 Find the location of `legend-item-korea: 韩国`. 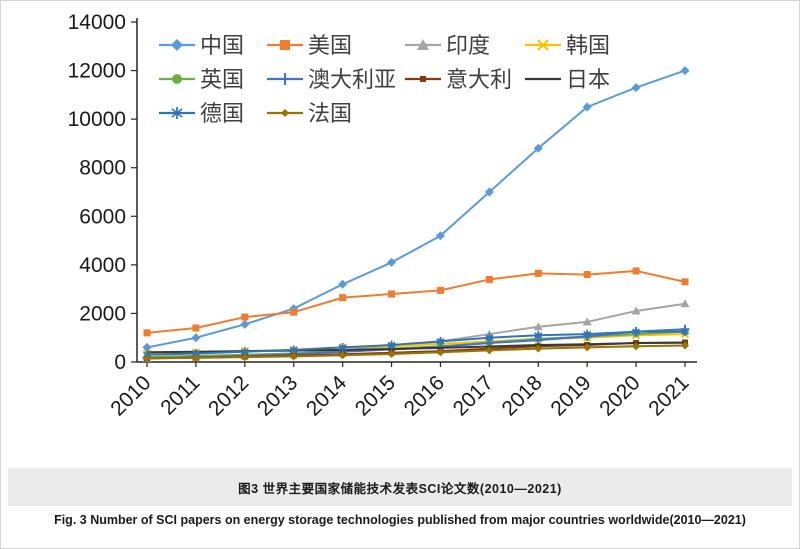

legend-item-korea: 韩国 is located at coordinates (567, 45).